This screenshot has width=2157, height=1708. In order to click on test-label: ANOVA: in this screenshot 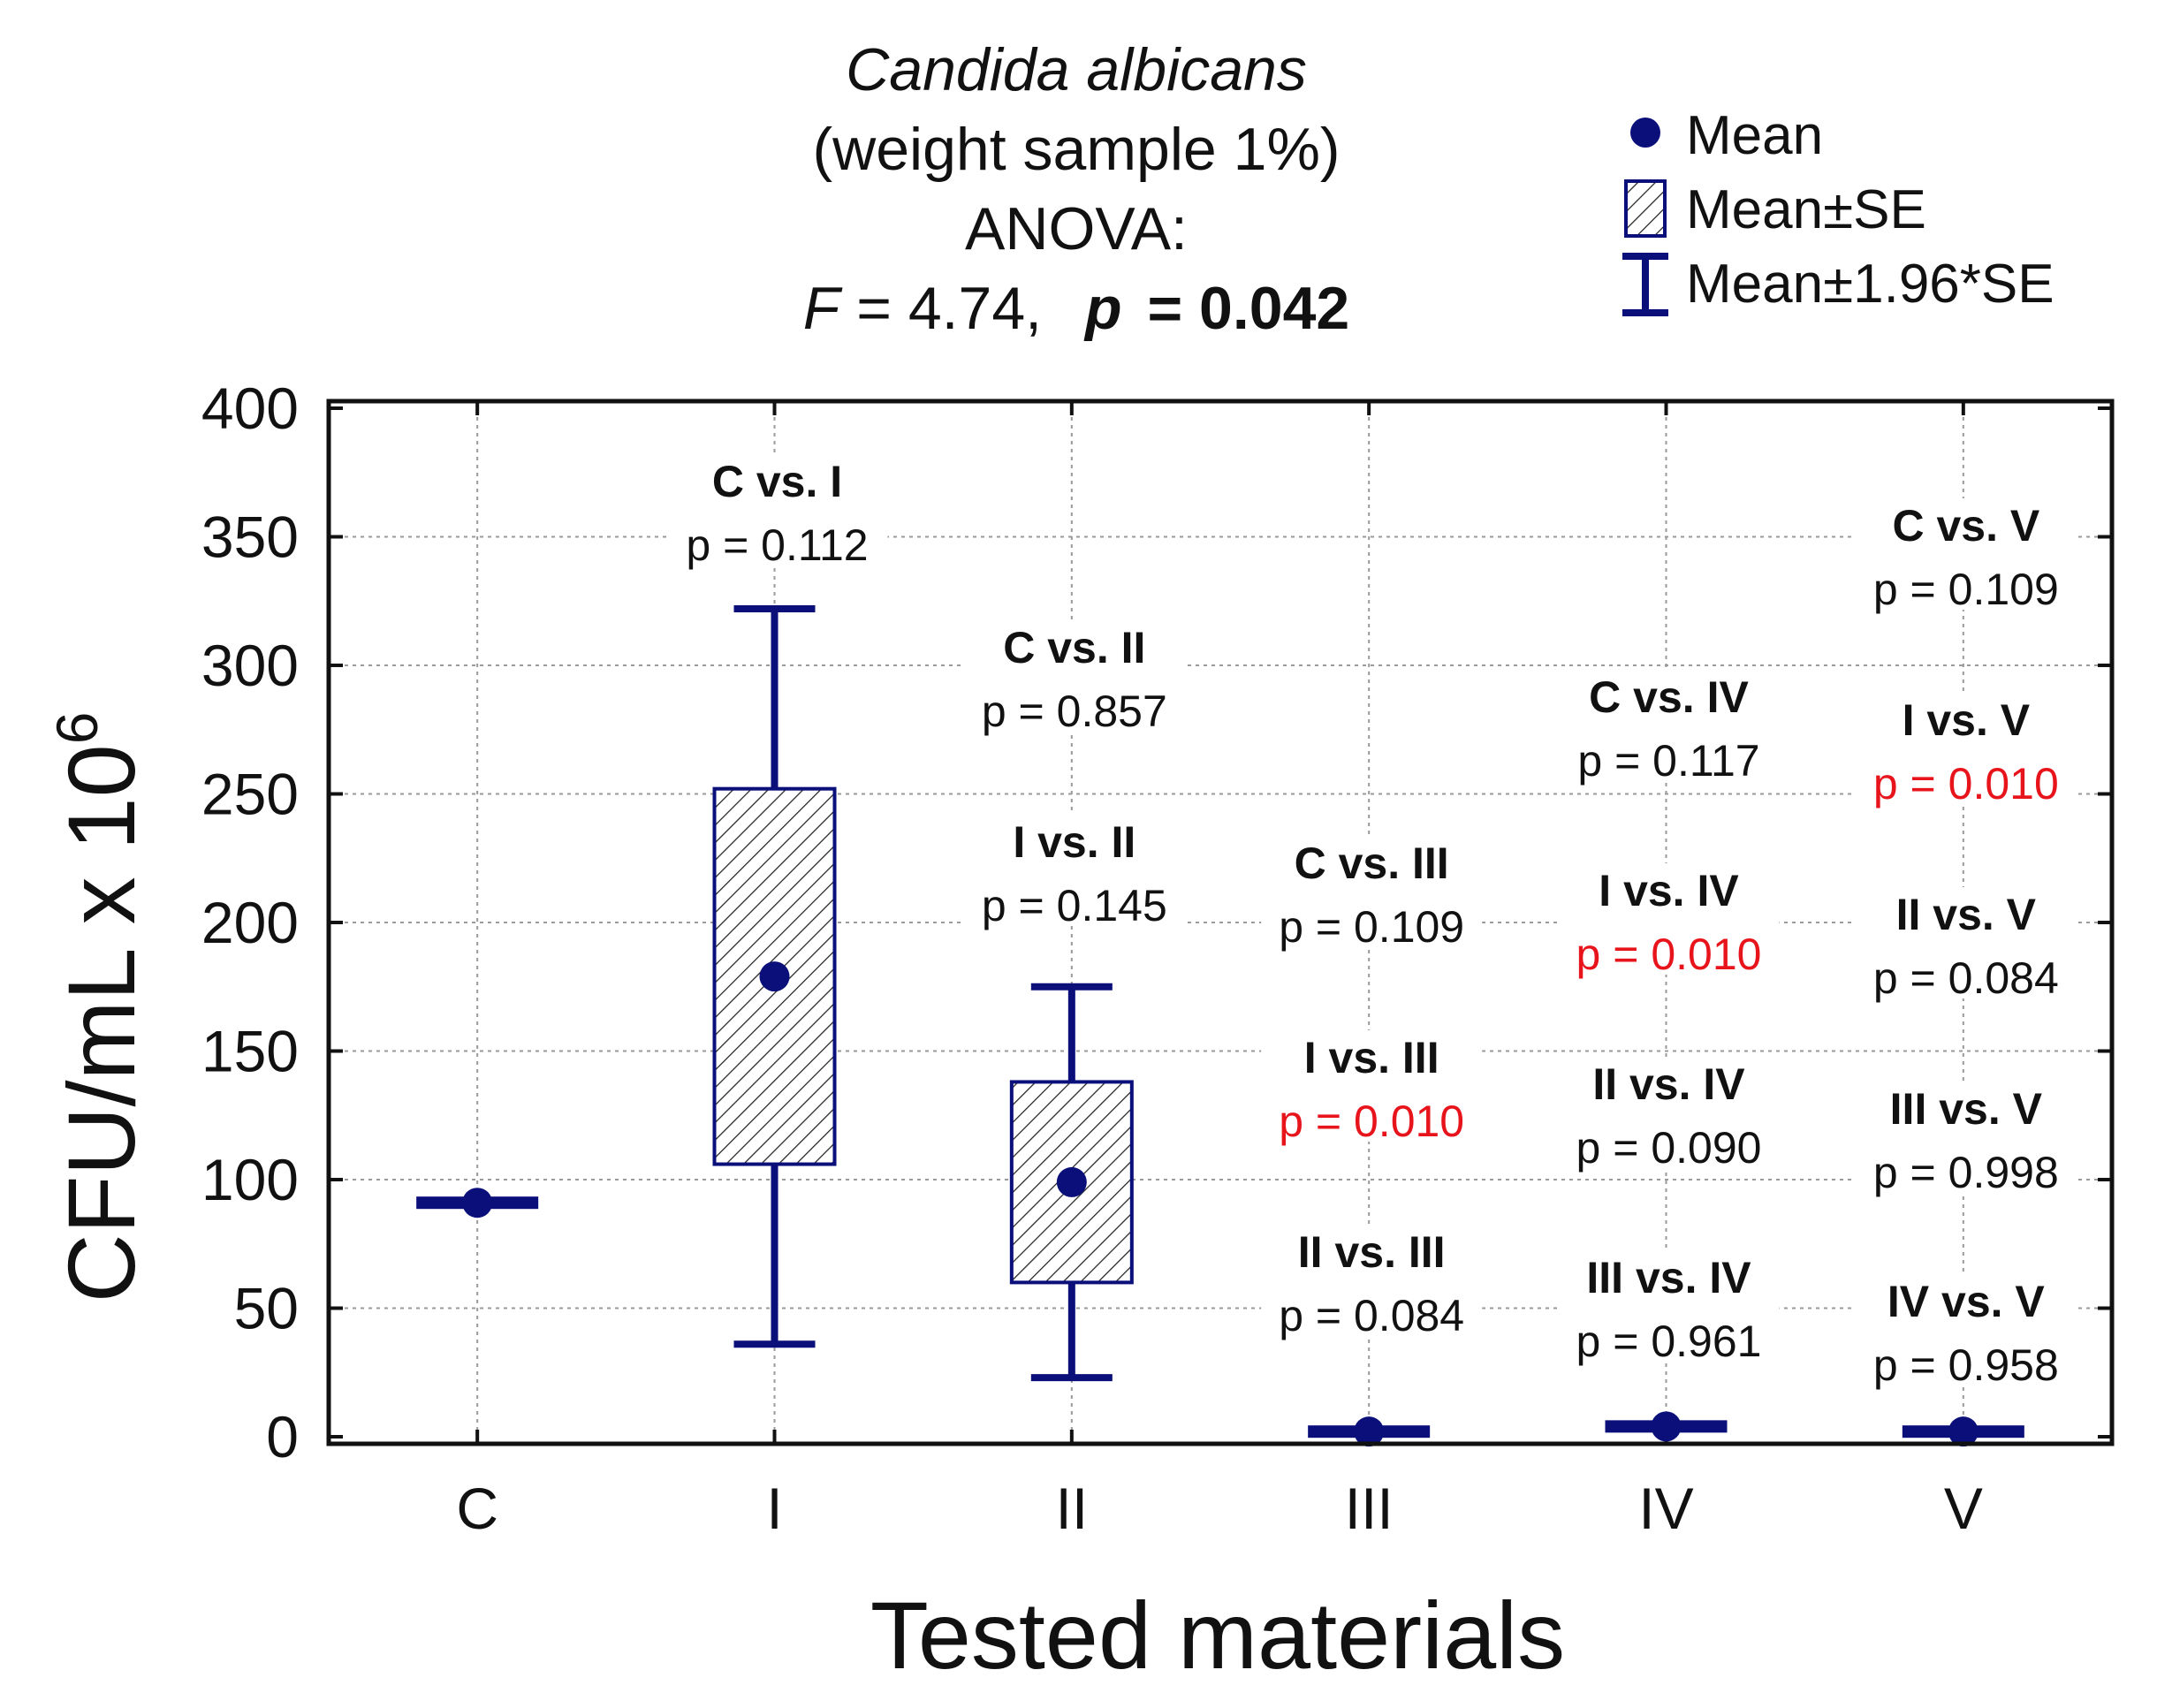, I will do `click(1076, 228)`.